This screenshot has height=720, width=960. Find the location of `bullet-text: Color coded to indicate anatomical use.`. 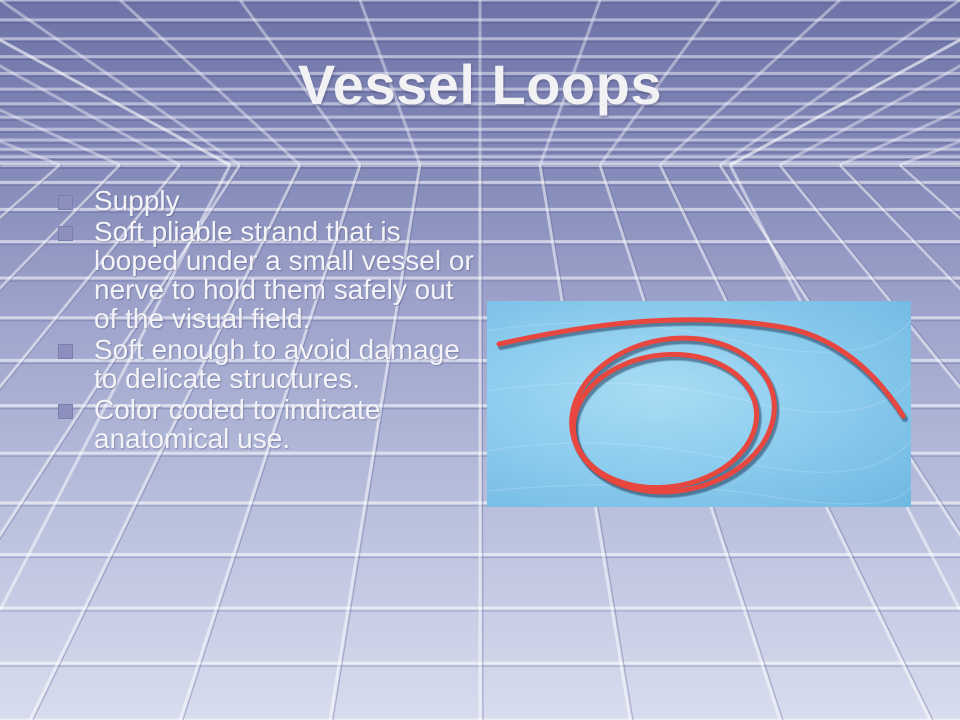

bullet-text: Color coded to indicate anatomical use. is located at coordinates (237, 424).